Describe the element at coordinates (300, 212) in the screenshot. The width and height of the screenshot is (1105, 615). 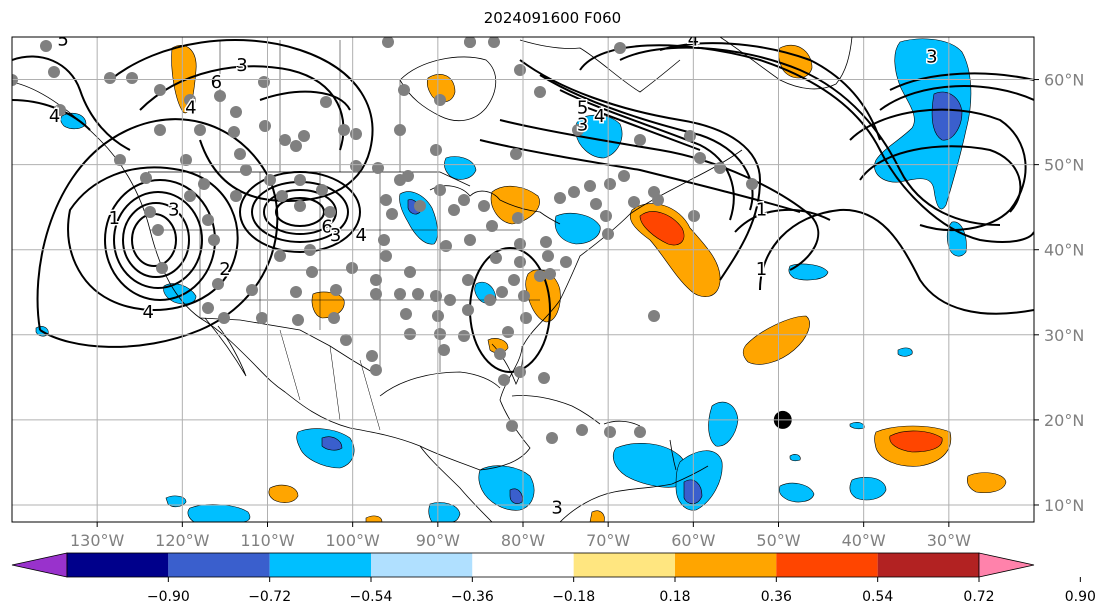
I see `contour-low-central` at that location.